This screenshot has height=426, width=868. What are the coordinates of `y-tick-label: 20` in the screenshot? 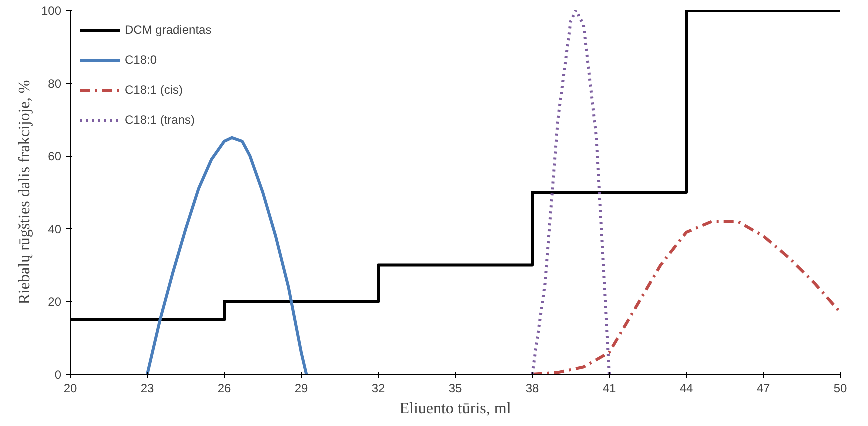 It's located at (55, 302).